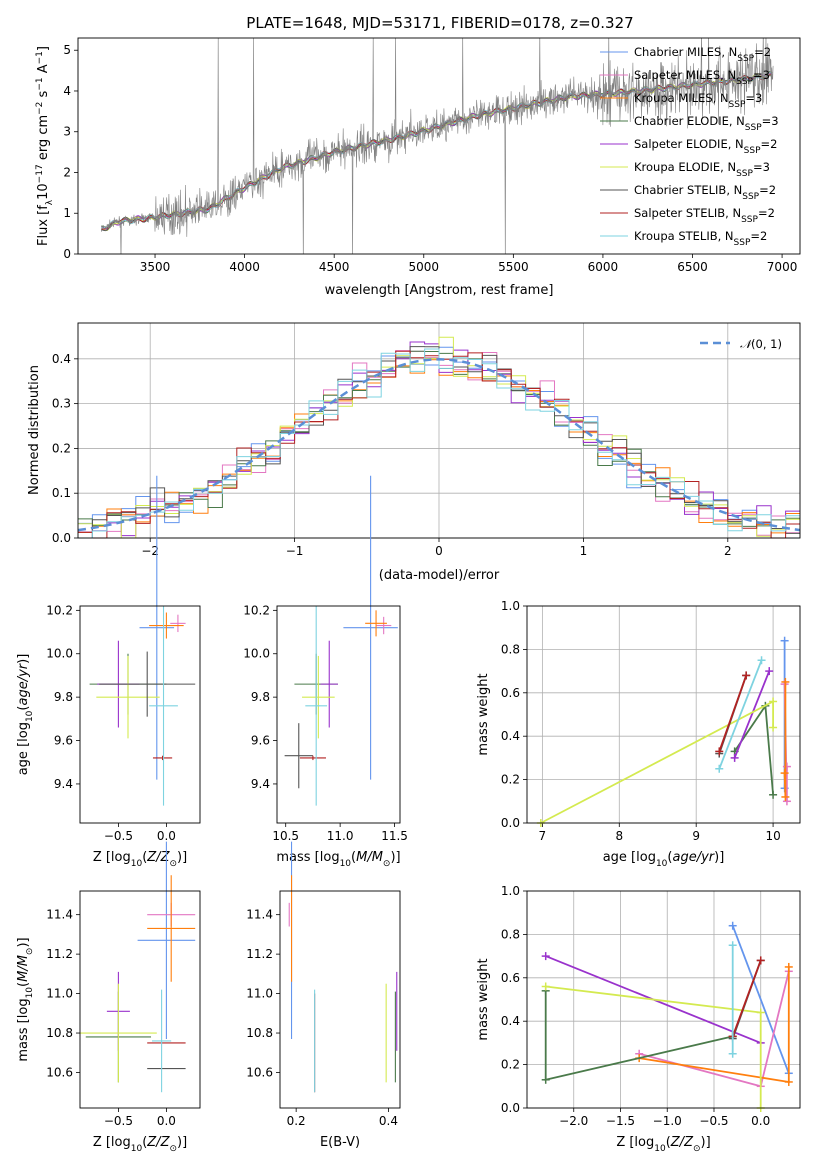 The height and width of the screenshot is (1170, 819). Describe the element at coordinates (543, 836) in the screenshot. I see `x-tick-label: 7` at that location.